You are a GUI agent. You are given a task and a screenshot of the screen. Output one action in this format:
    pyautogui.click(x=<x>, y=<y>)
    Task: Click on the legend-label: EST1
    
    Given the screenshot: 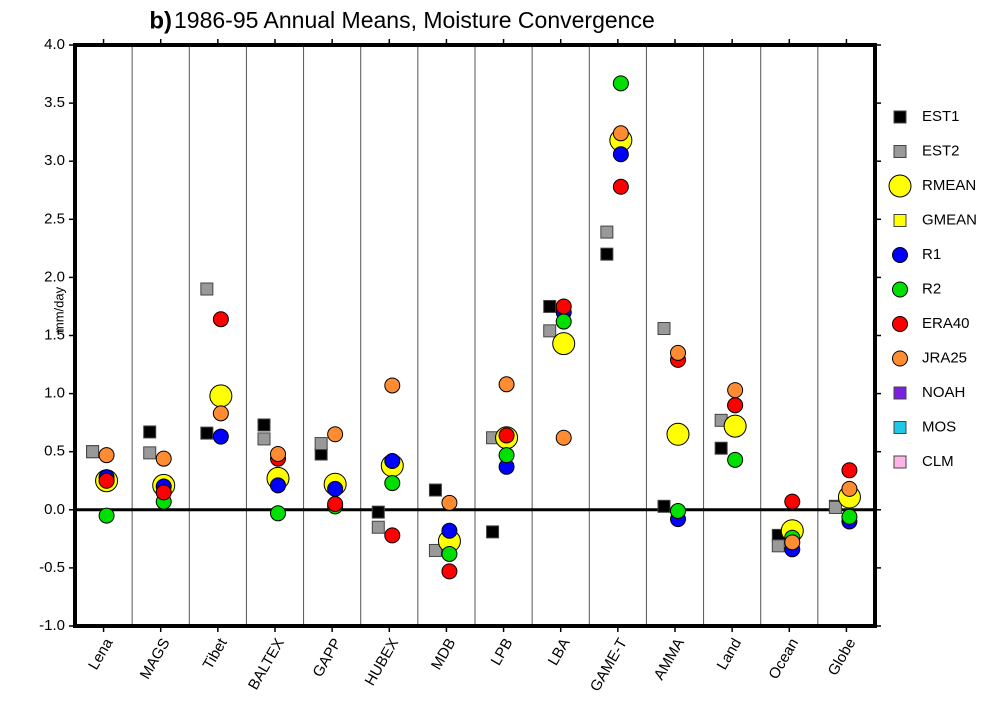 What is the action you would take?
    pyautogui.click(x=941, y=116)
    